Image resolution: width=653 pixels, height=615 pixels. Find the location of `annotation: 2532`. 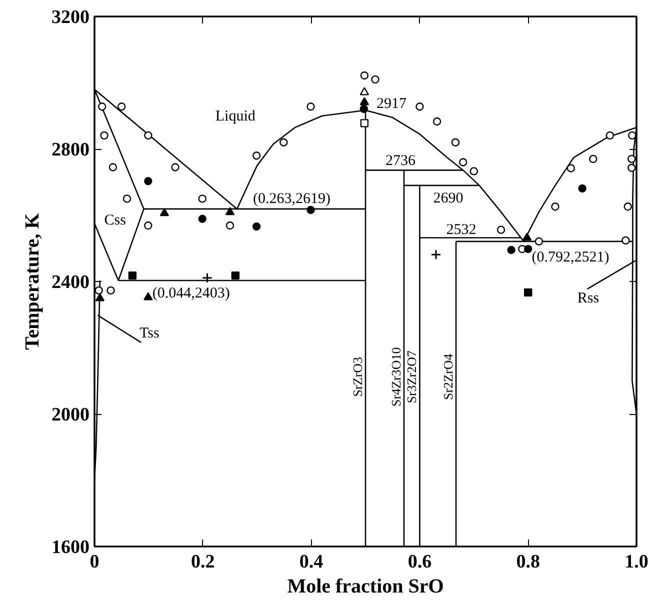

annotation: 2532 is located at coordinates (461, 230).